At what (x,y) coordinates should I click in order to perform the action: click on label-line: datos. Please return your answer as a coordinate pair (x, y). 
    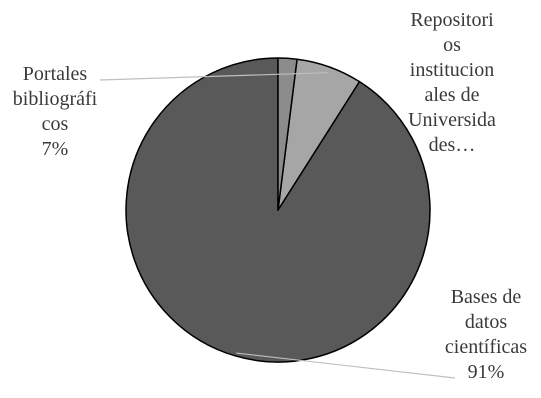
    Looking at the image, I should click on (486, 322).